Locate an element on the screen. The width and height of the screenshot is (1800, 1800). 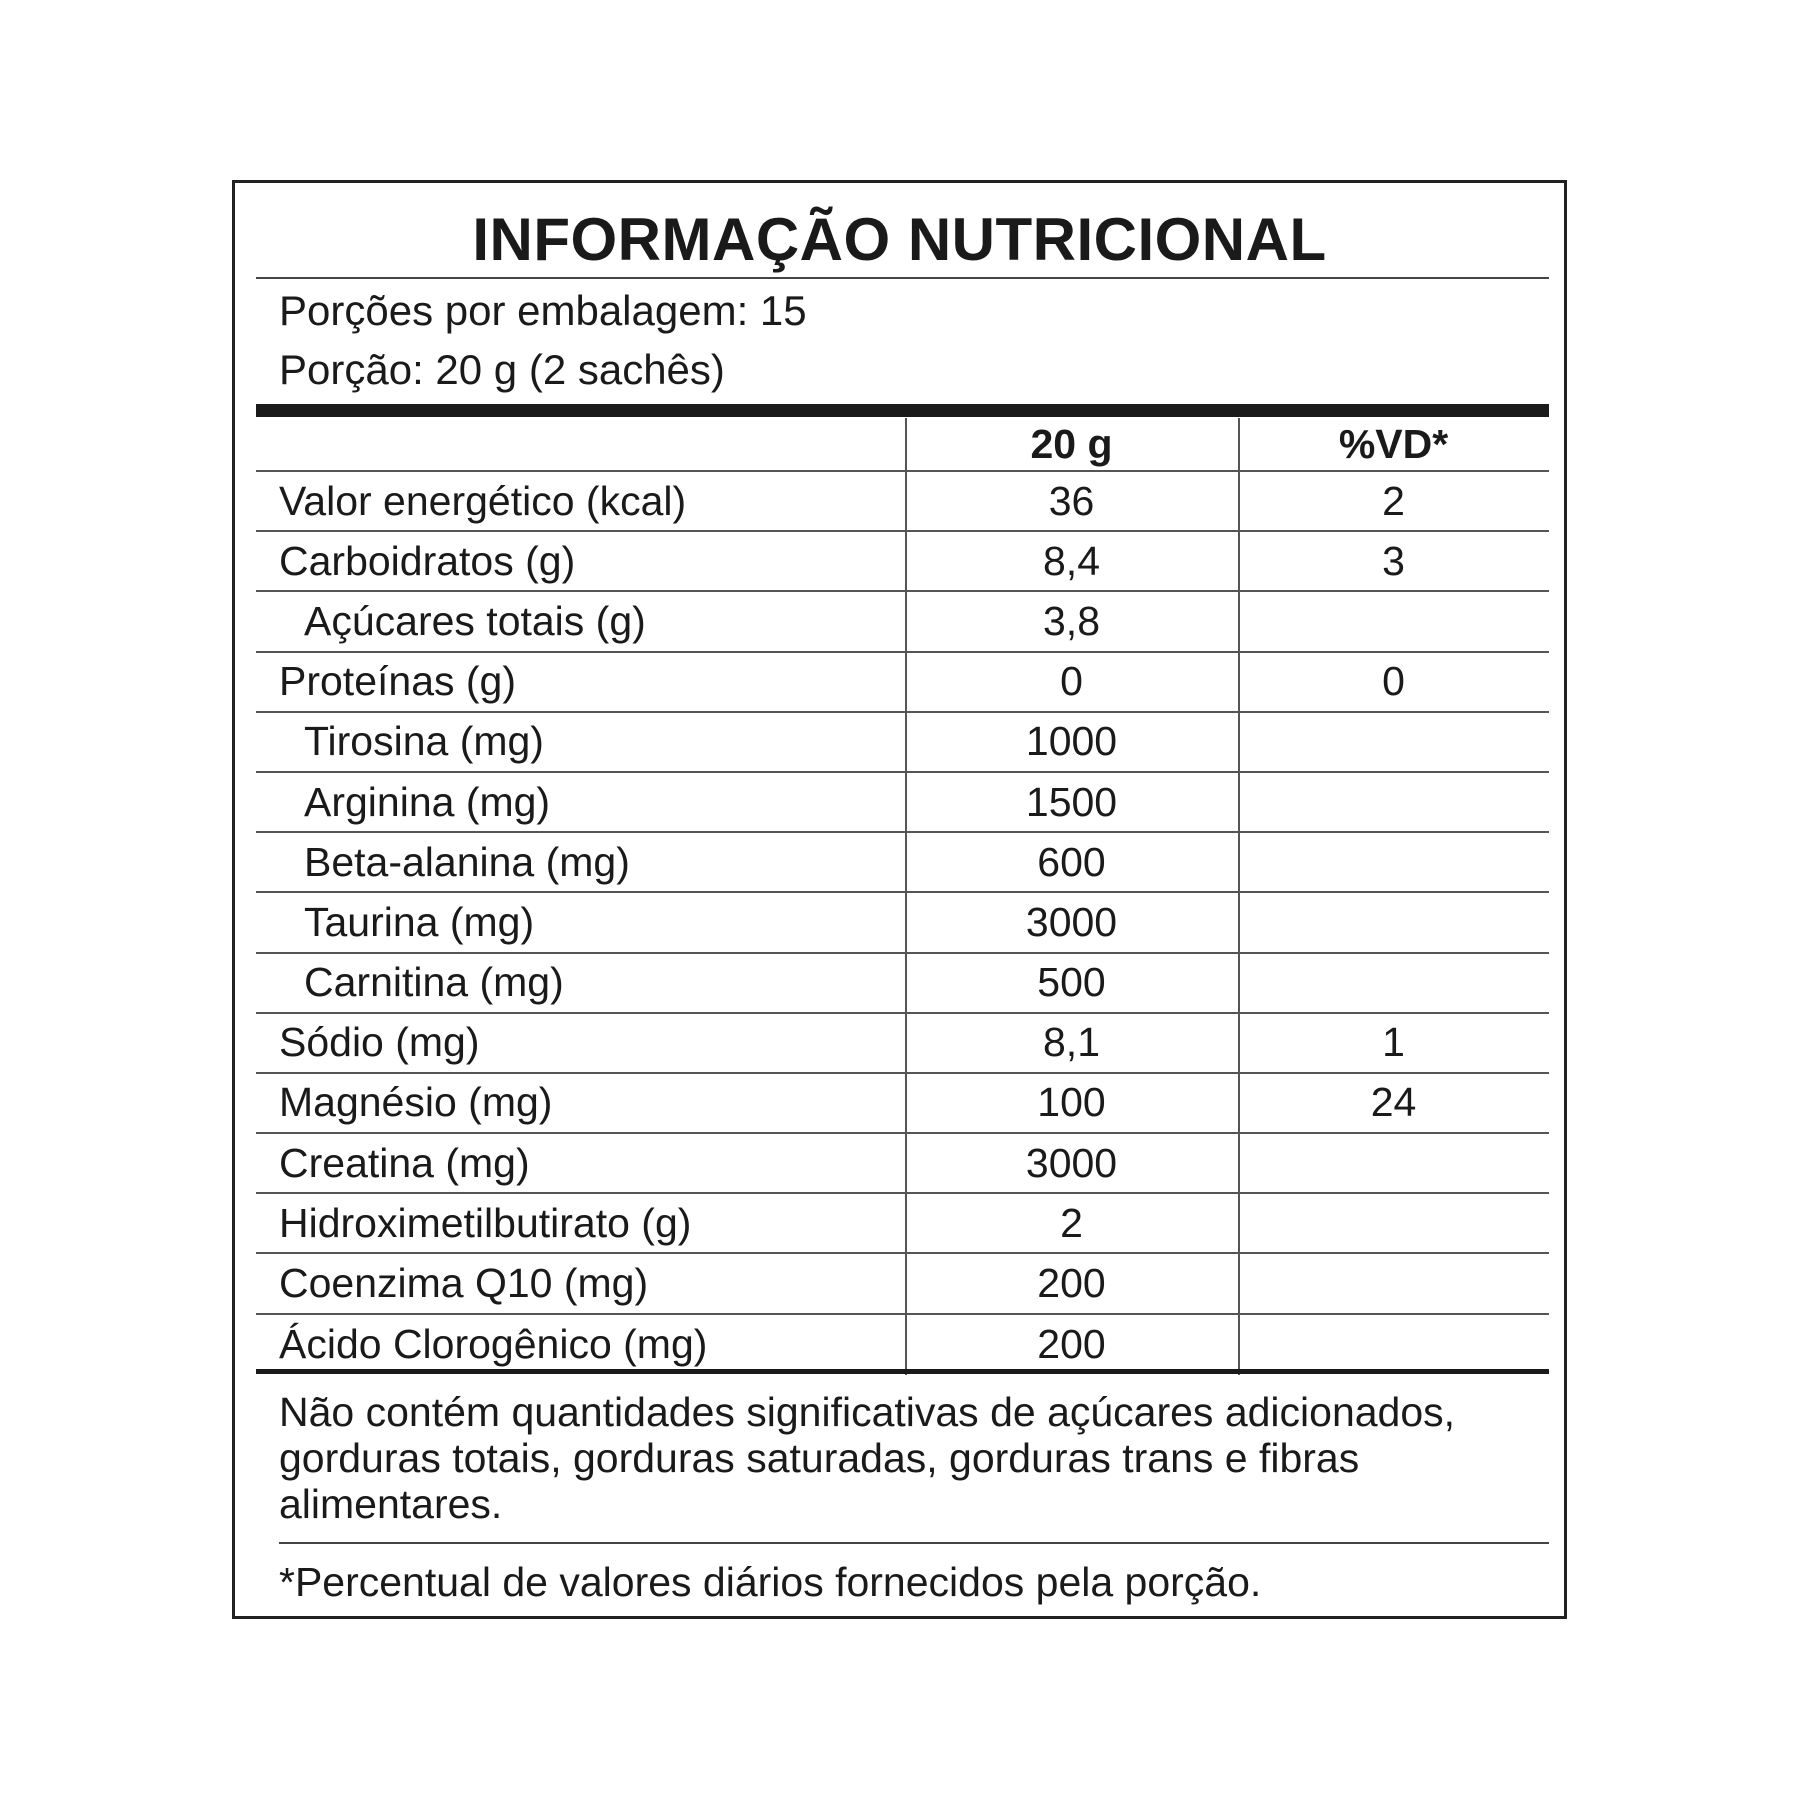
nutrient-amount: 3,8 is located at coordinates (1071, 620).